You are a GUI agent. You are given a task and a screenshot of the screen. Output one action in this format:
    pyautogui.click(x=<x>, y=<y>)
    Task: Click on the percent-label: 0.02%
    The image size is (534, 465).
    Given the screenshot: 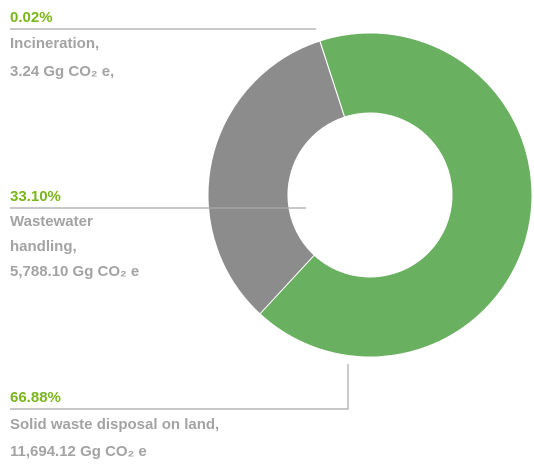 What is the action you would take?
    pyautogui.click(x=31, y=17)
    